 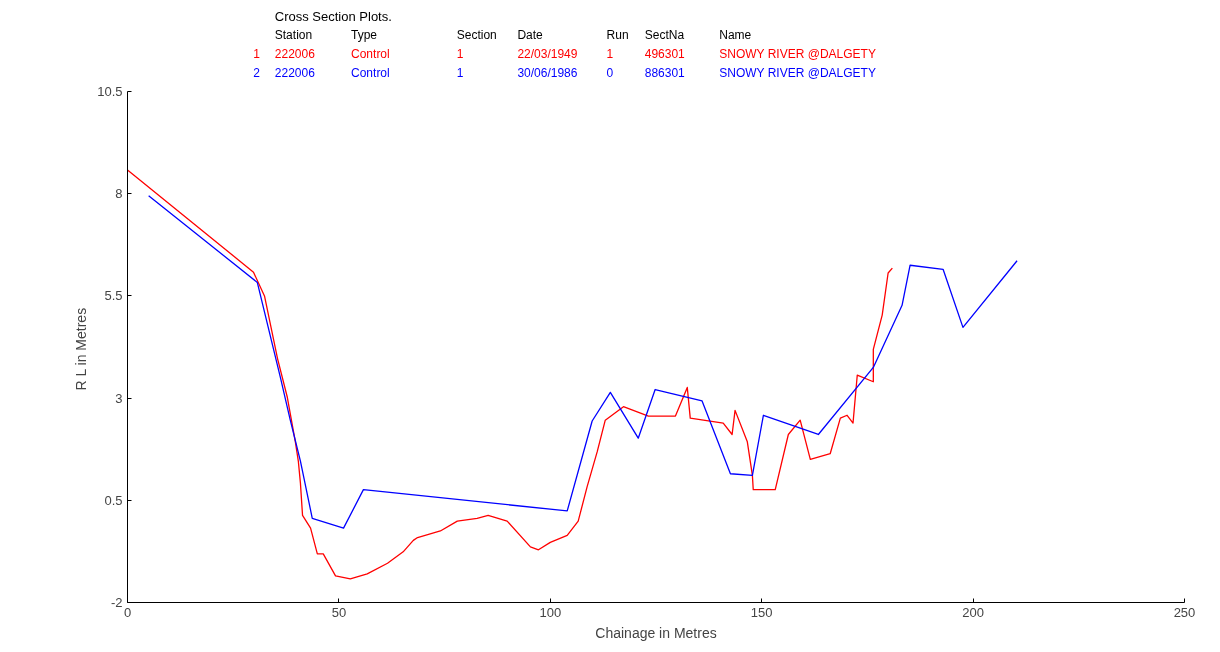 I want to click on chart-title: Cross Section Plots., so click(x=333, y=16).